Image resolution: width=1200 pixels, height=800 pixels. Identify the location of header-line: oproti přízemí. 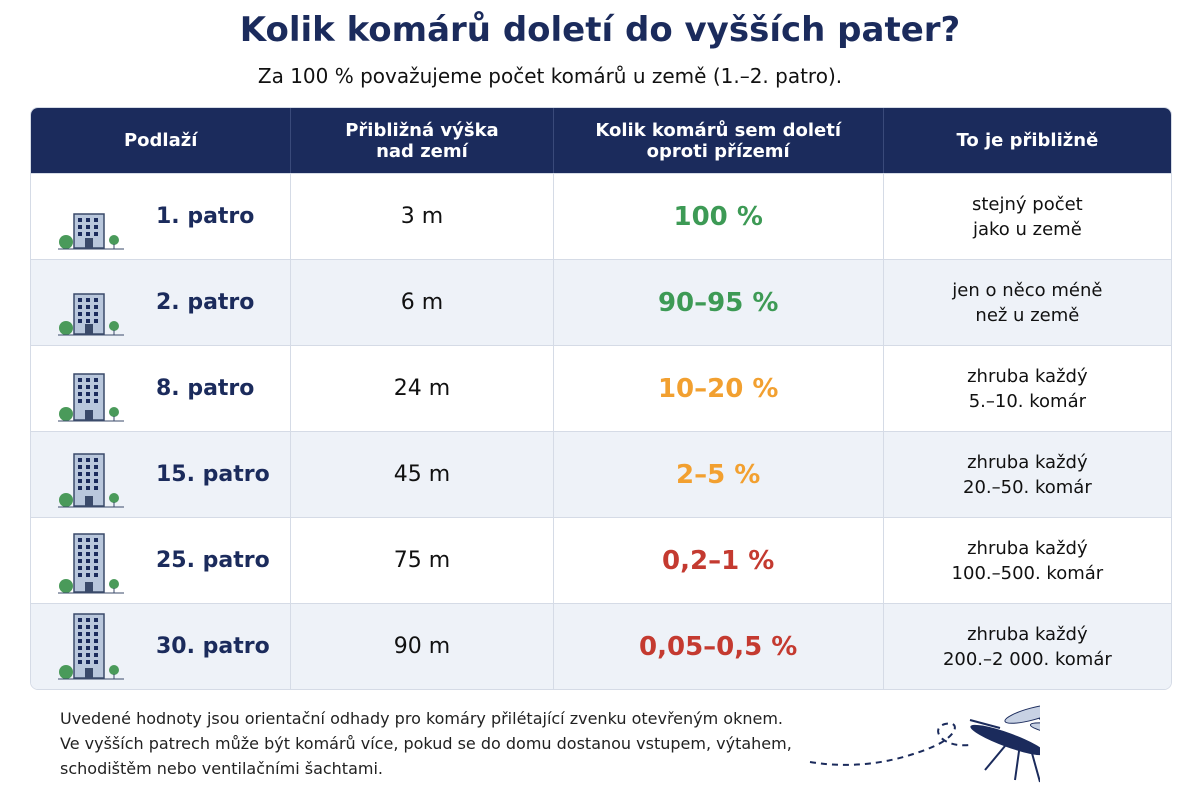
(718, 151).